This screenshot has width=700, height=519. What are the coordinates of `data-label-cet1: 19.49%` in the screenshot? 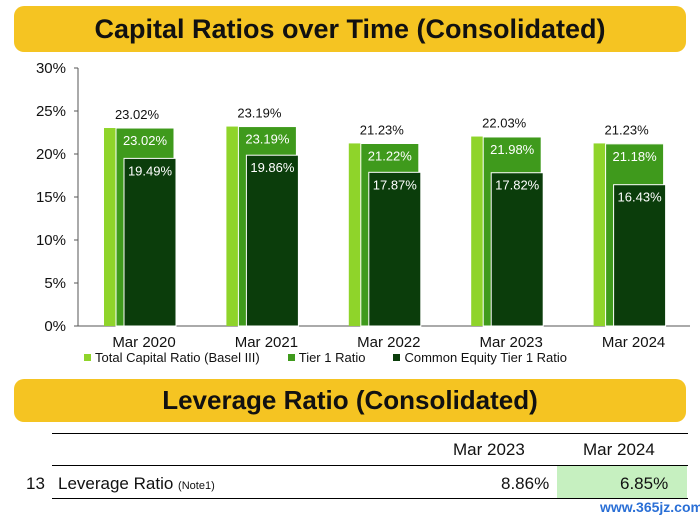 It's located at (150, 170).